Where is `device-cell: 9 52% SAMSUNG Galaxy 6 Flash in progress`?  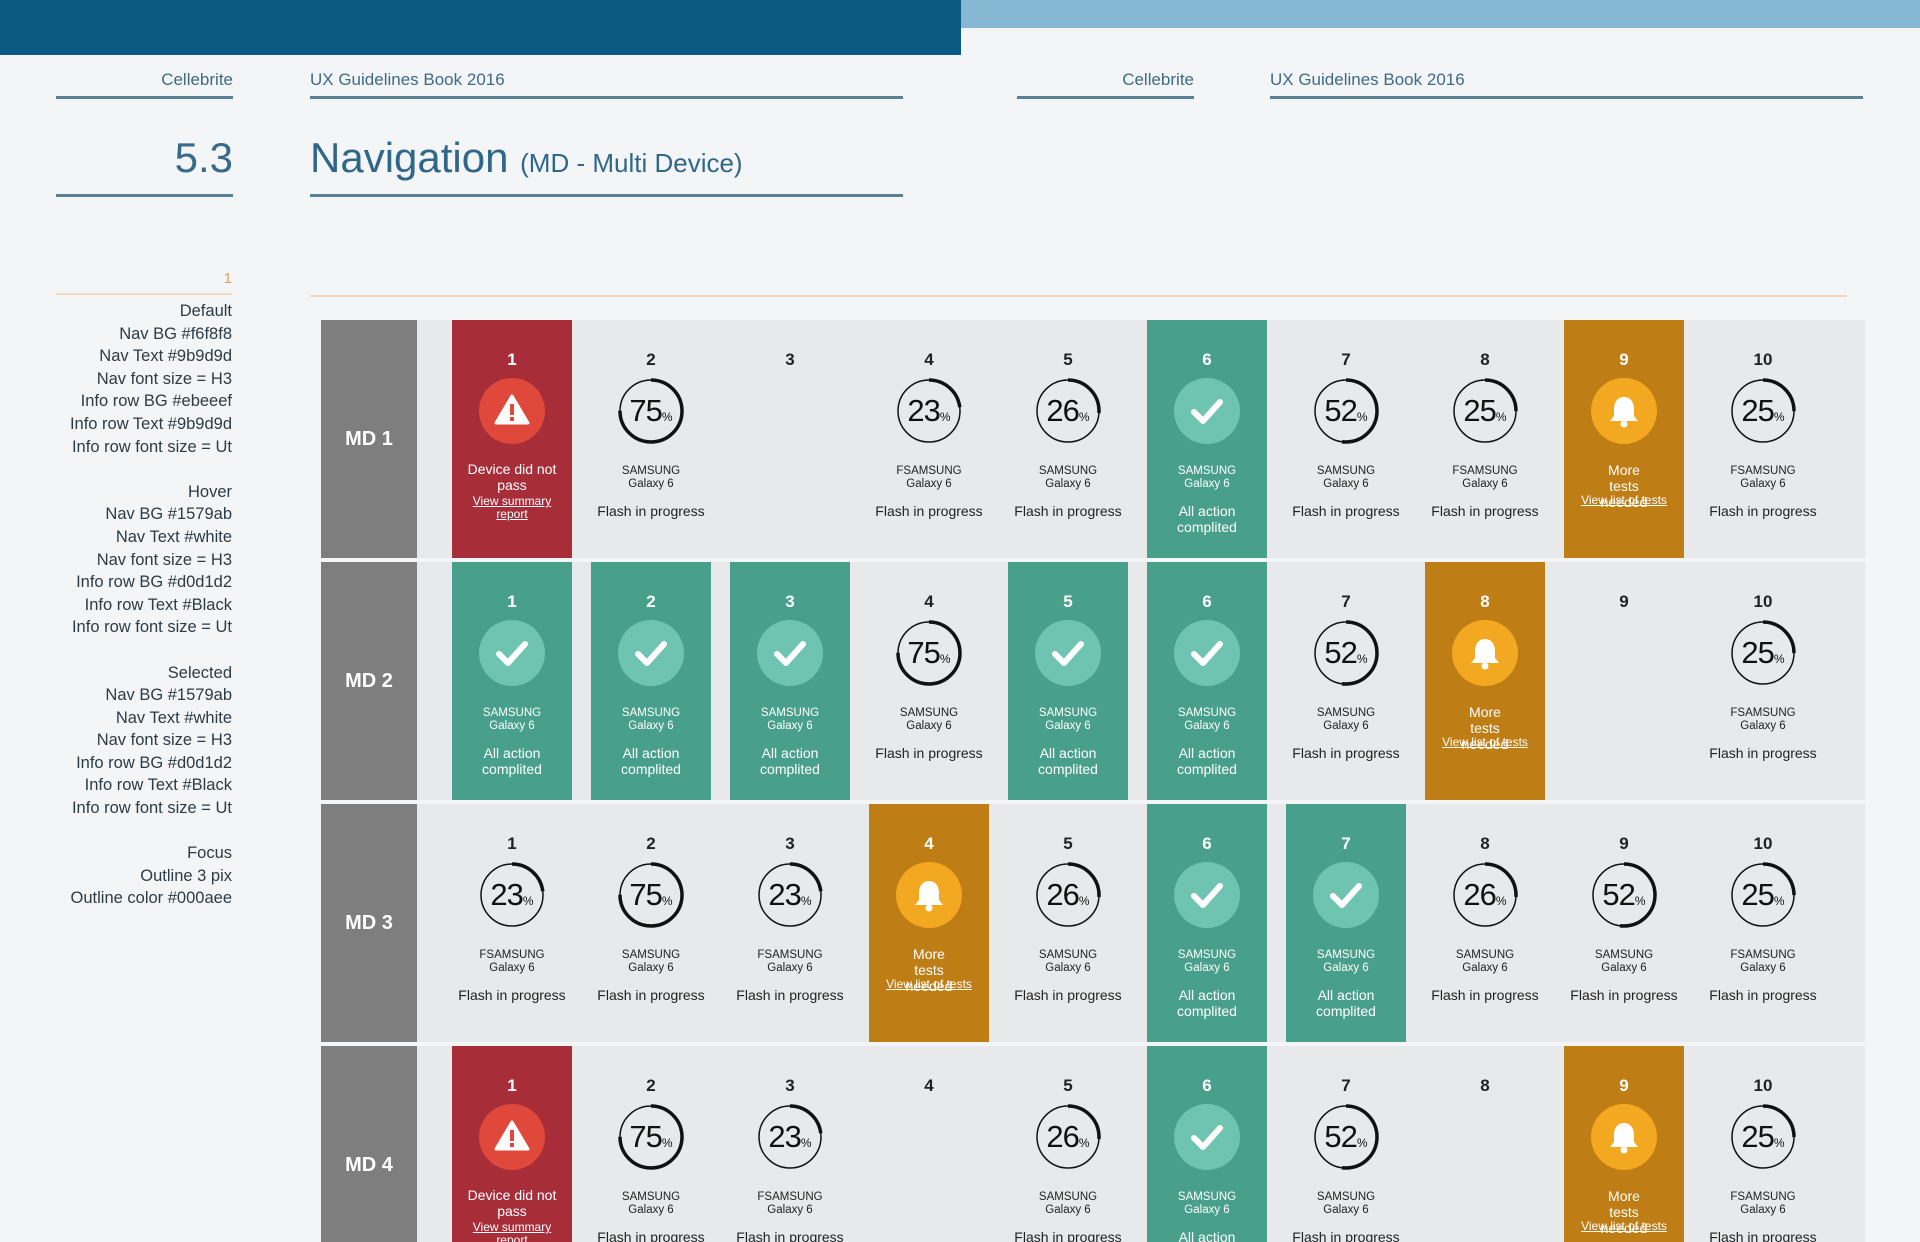 device-cell: 9 52% SAMSUNG Galaxy 6 Flash in progress is located at coordinates (1624, 923).